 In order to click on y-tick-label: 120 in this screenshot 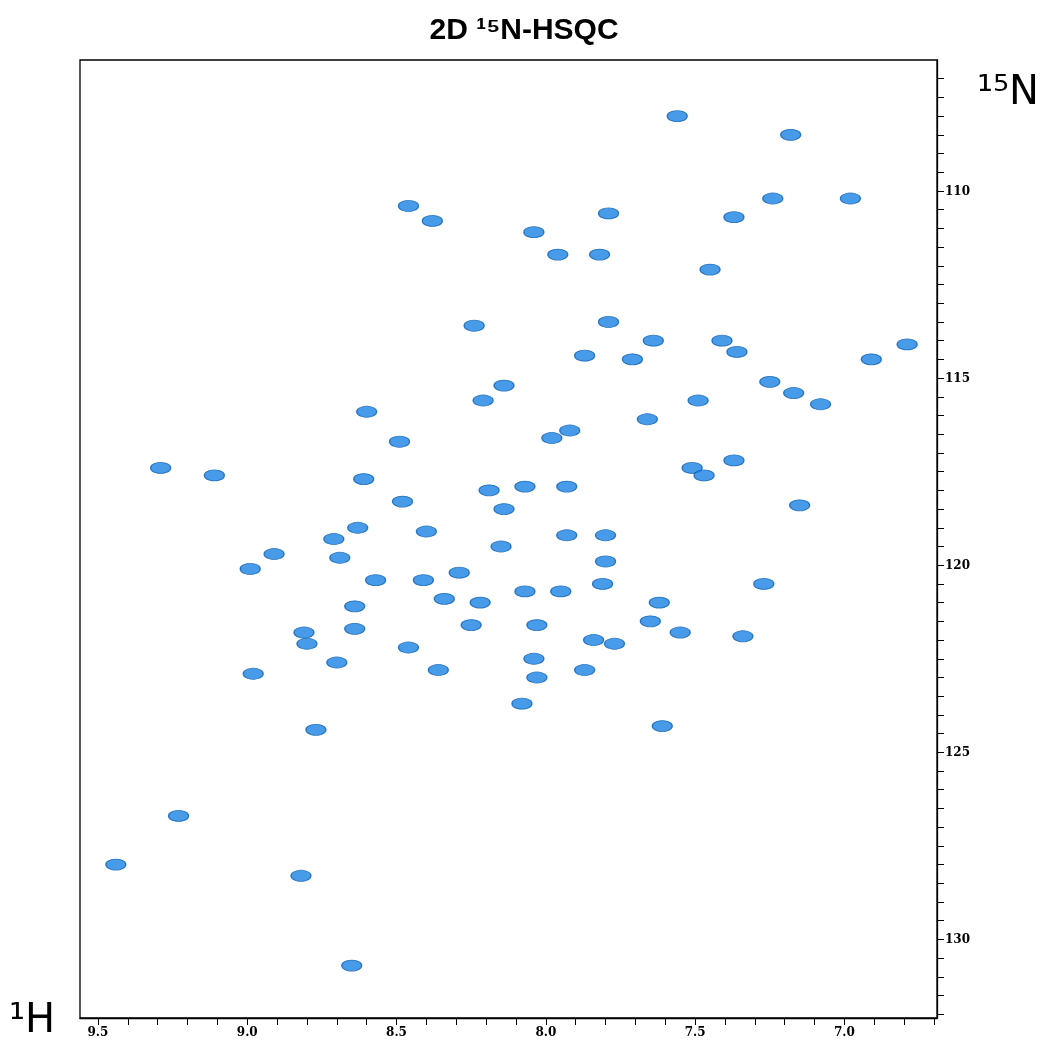, I will do `click(958, 565)`.